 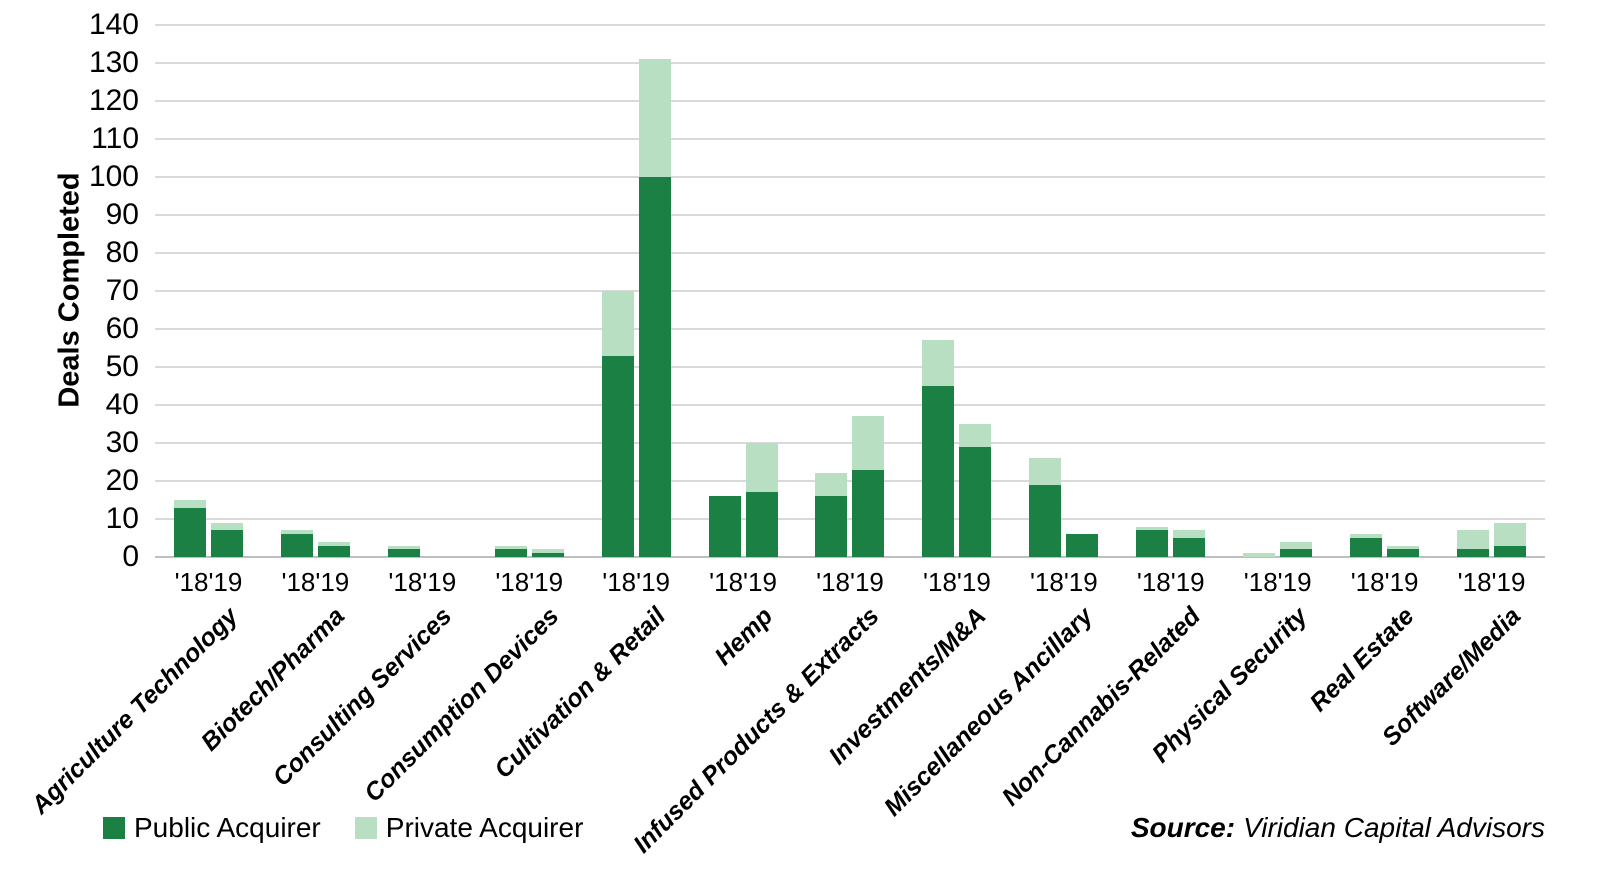 What do you see at coordinates (134, 711) in the screenshot?
I see `category-label: Agriculture Technology` at bounding box center [134, 711].